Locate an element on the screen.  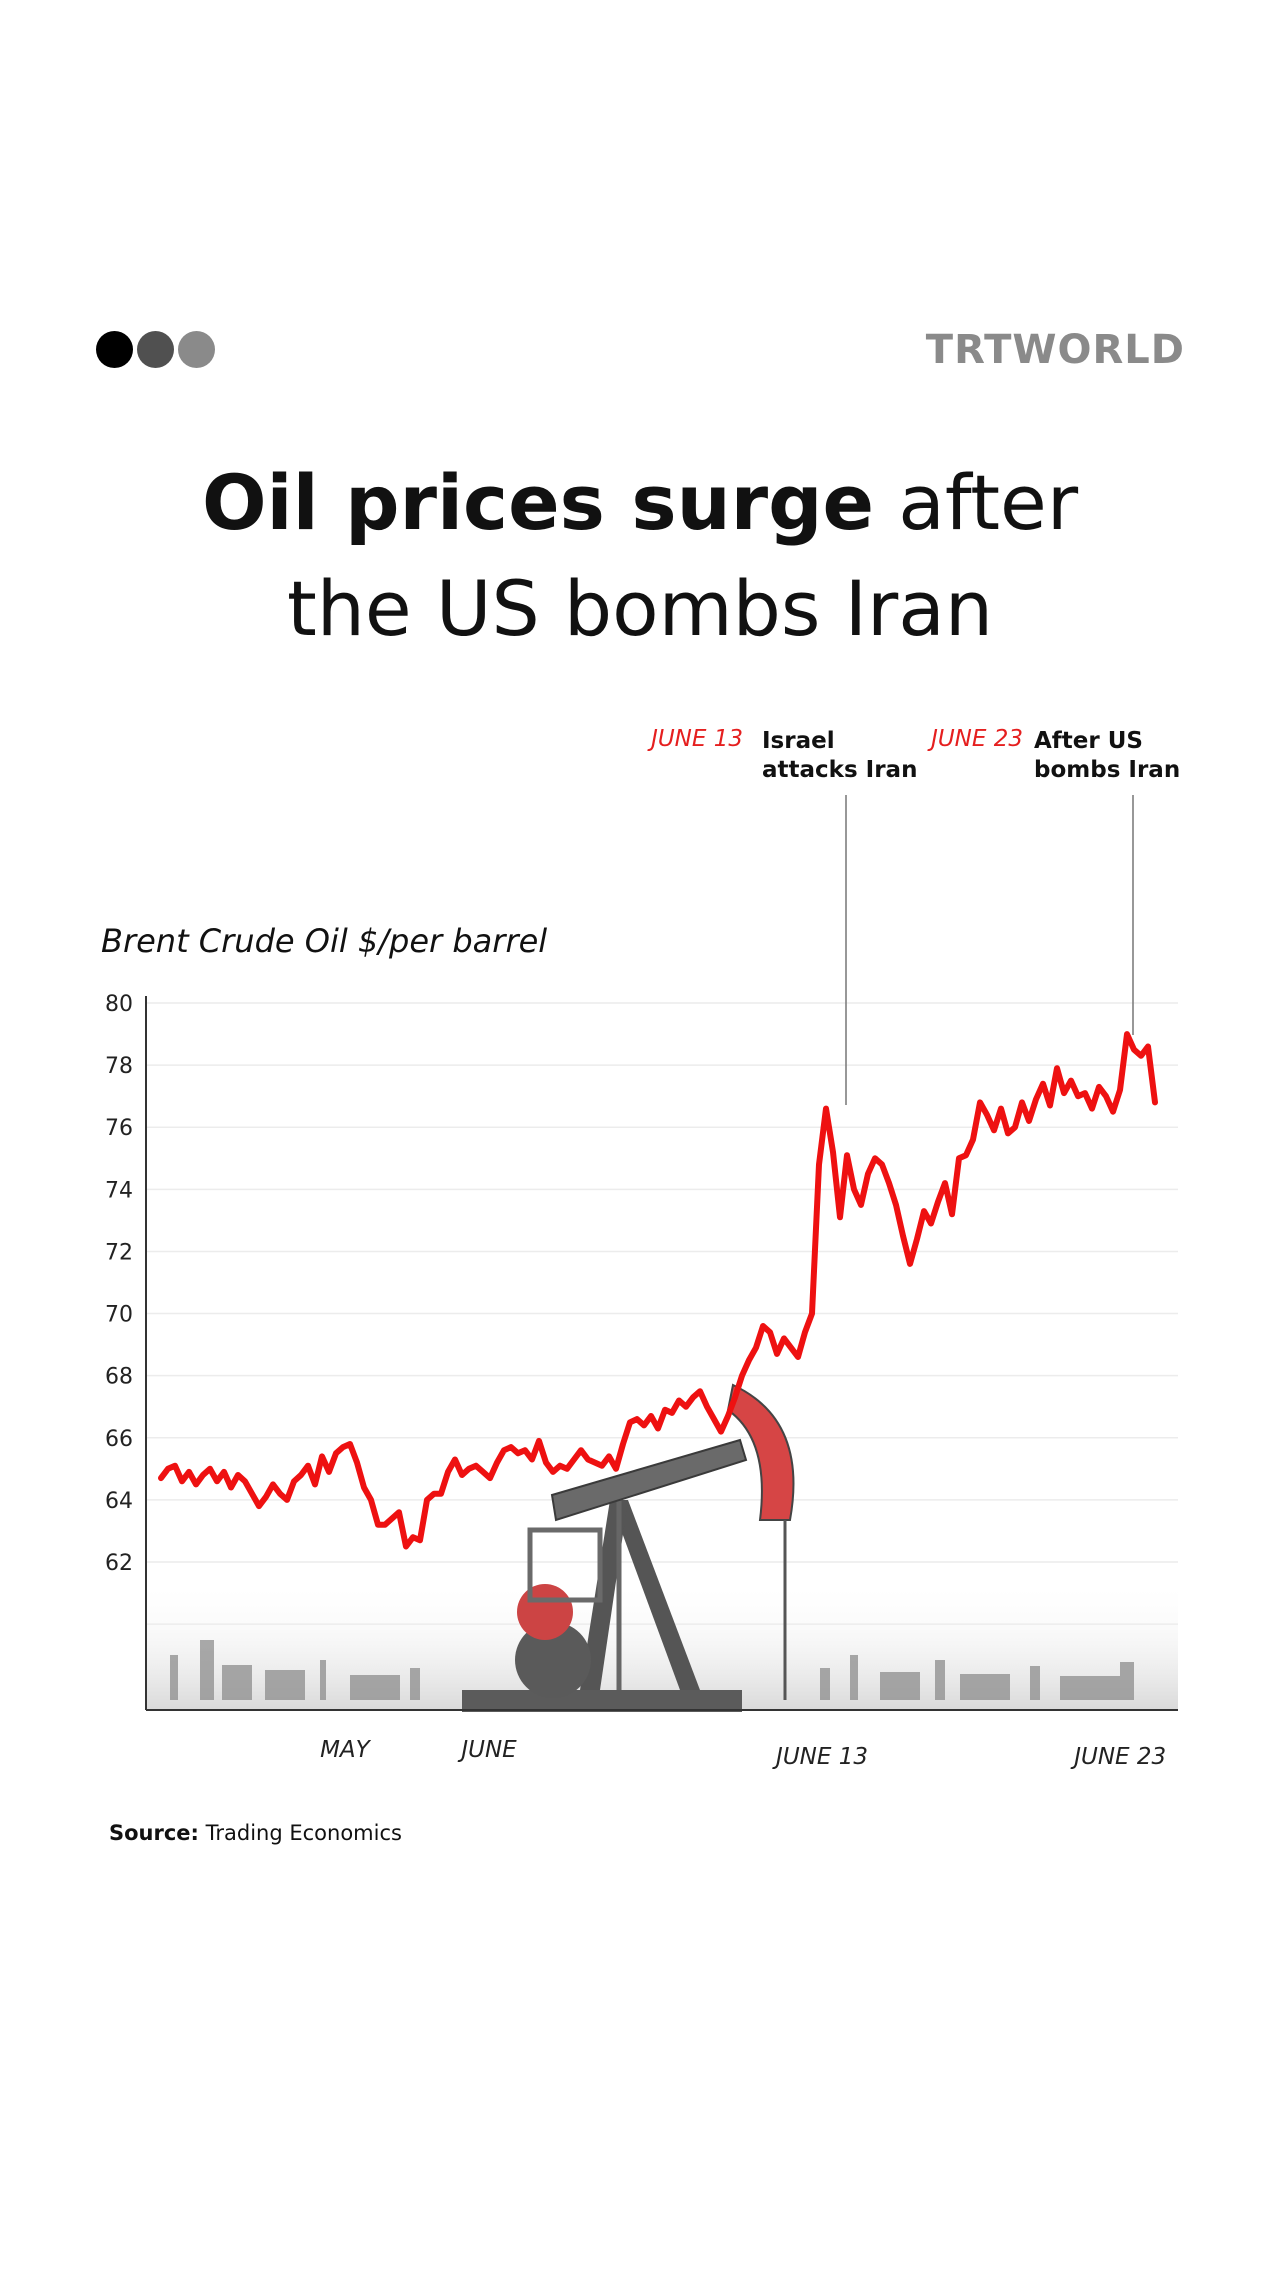
dot-gray is located at coordinates (196, 349).